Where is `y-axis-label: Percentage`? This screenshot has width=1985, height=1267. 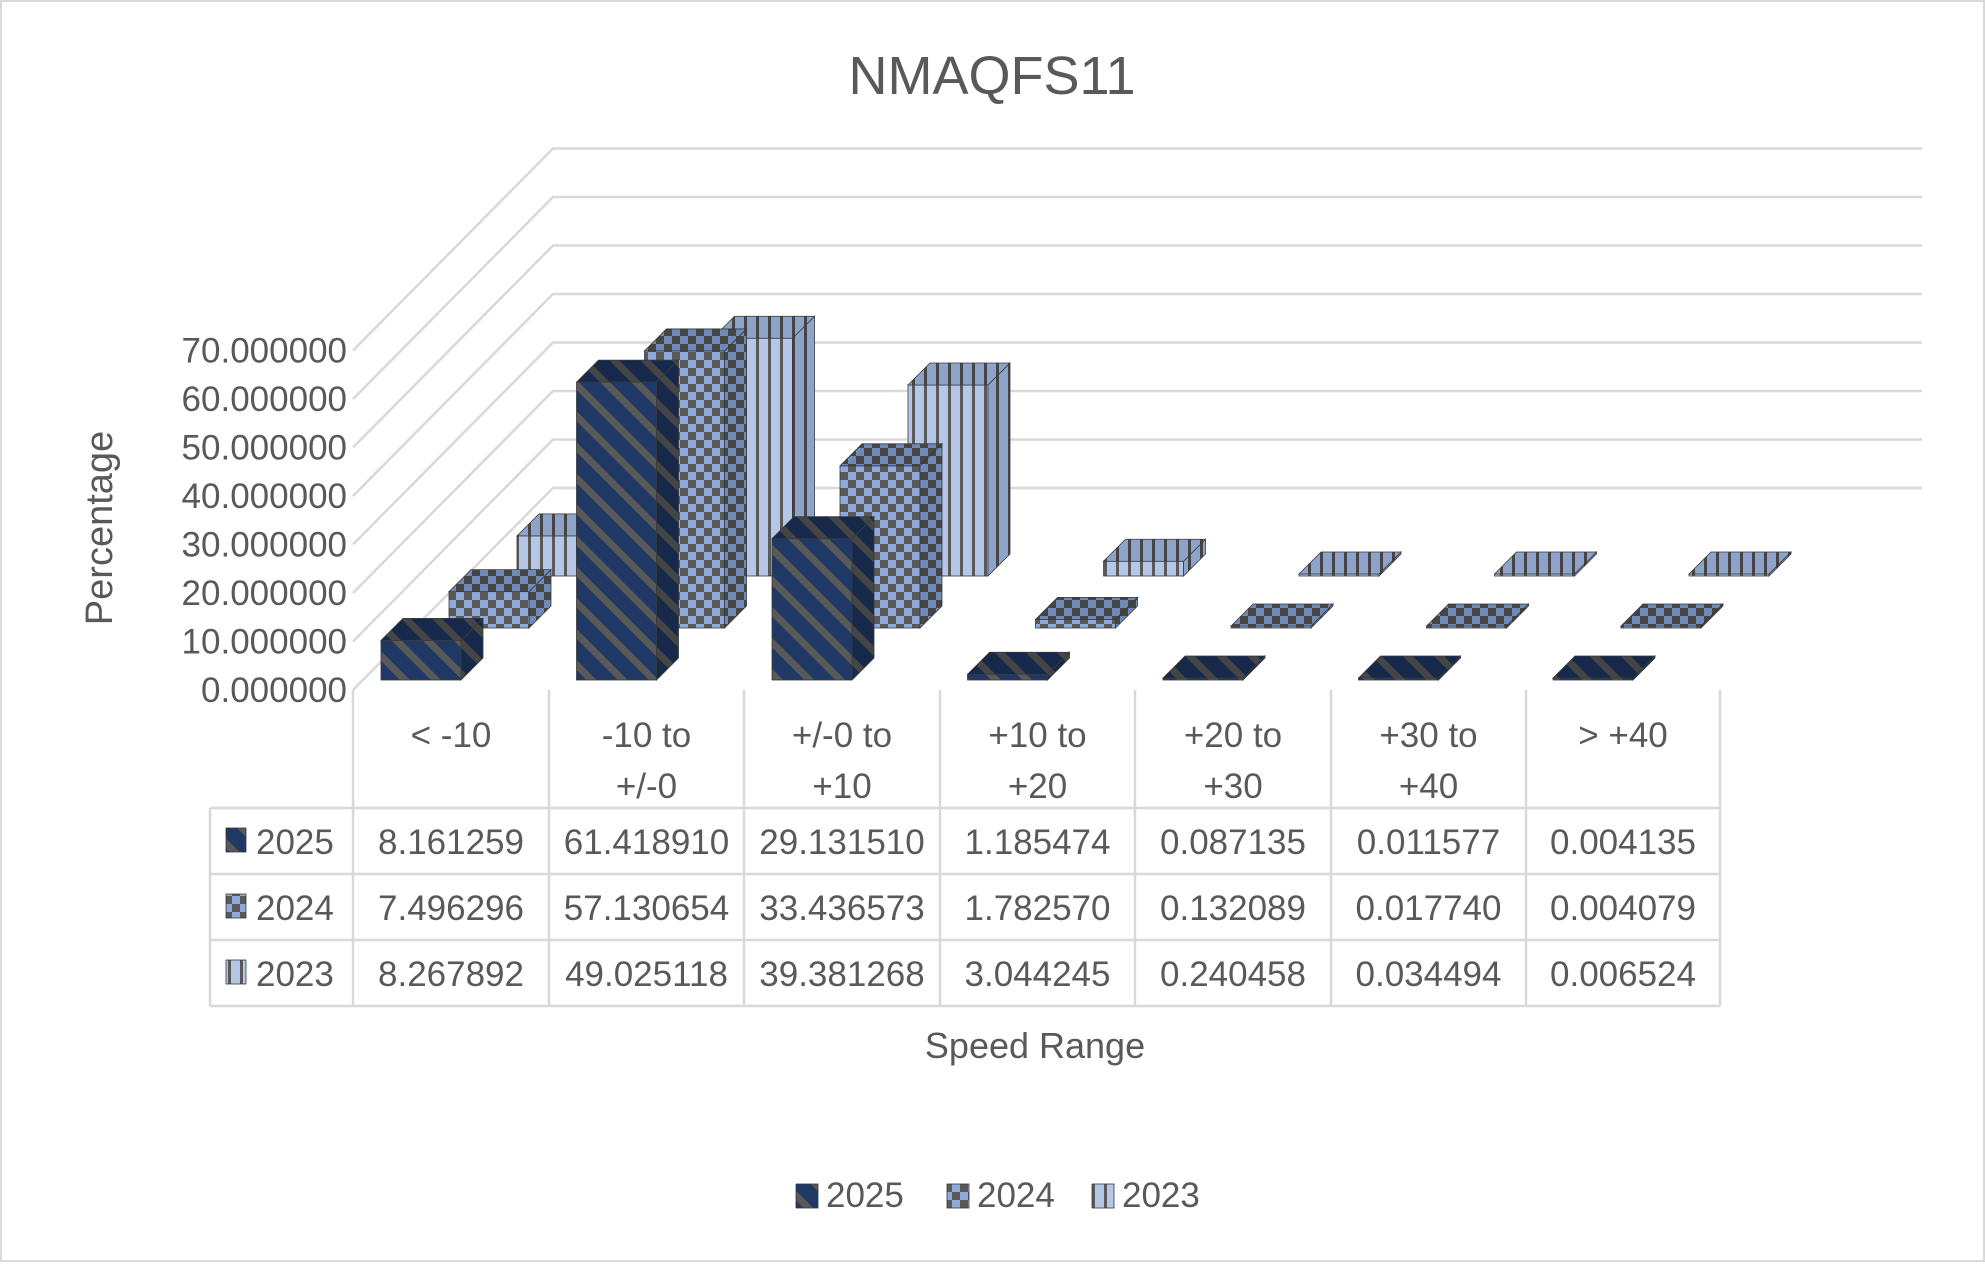 y-axis-label: Percentage is located at coordinates (100, 528).